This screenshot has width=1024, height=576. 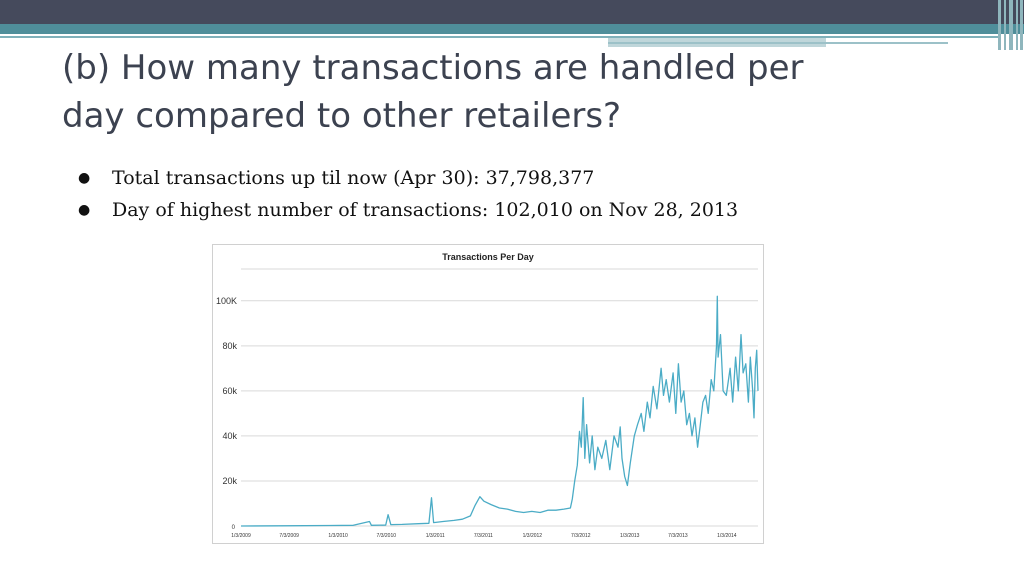 What do you see at coordinates (1010, 25) in the screenshot?
I see `header-corner-strips` at bounding box center [1010, 25].